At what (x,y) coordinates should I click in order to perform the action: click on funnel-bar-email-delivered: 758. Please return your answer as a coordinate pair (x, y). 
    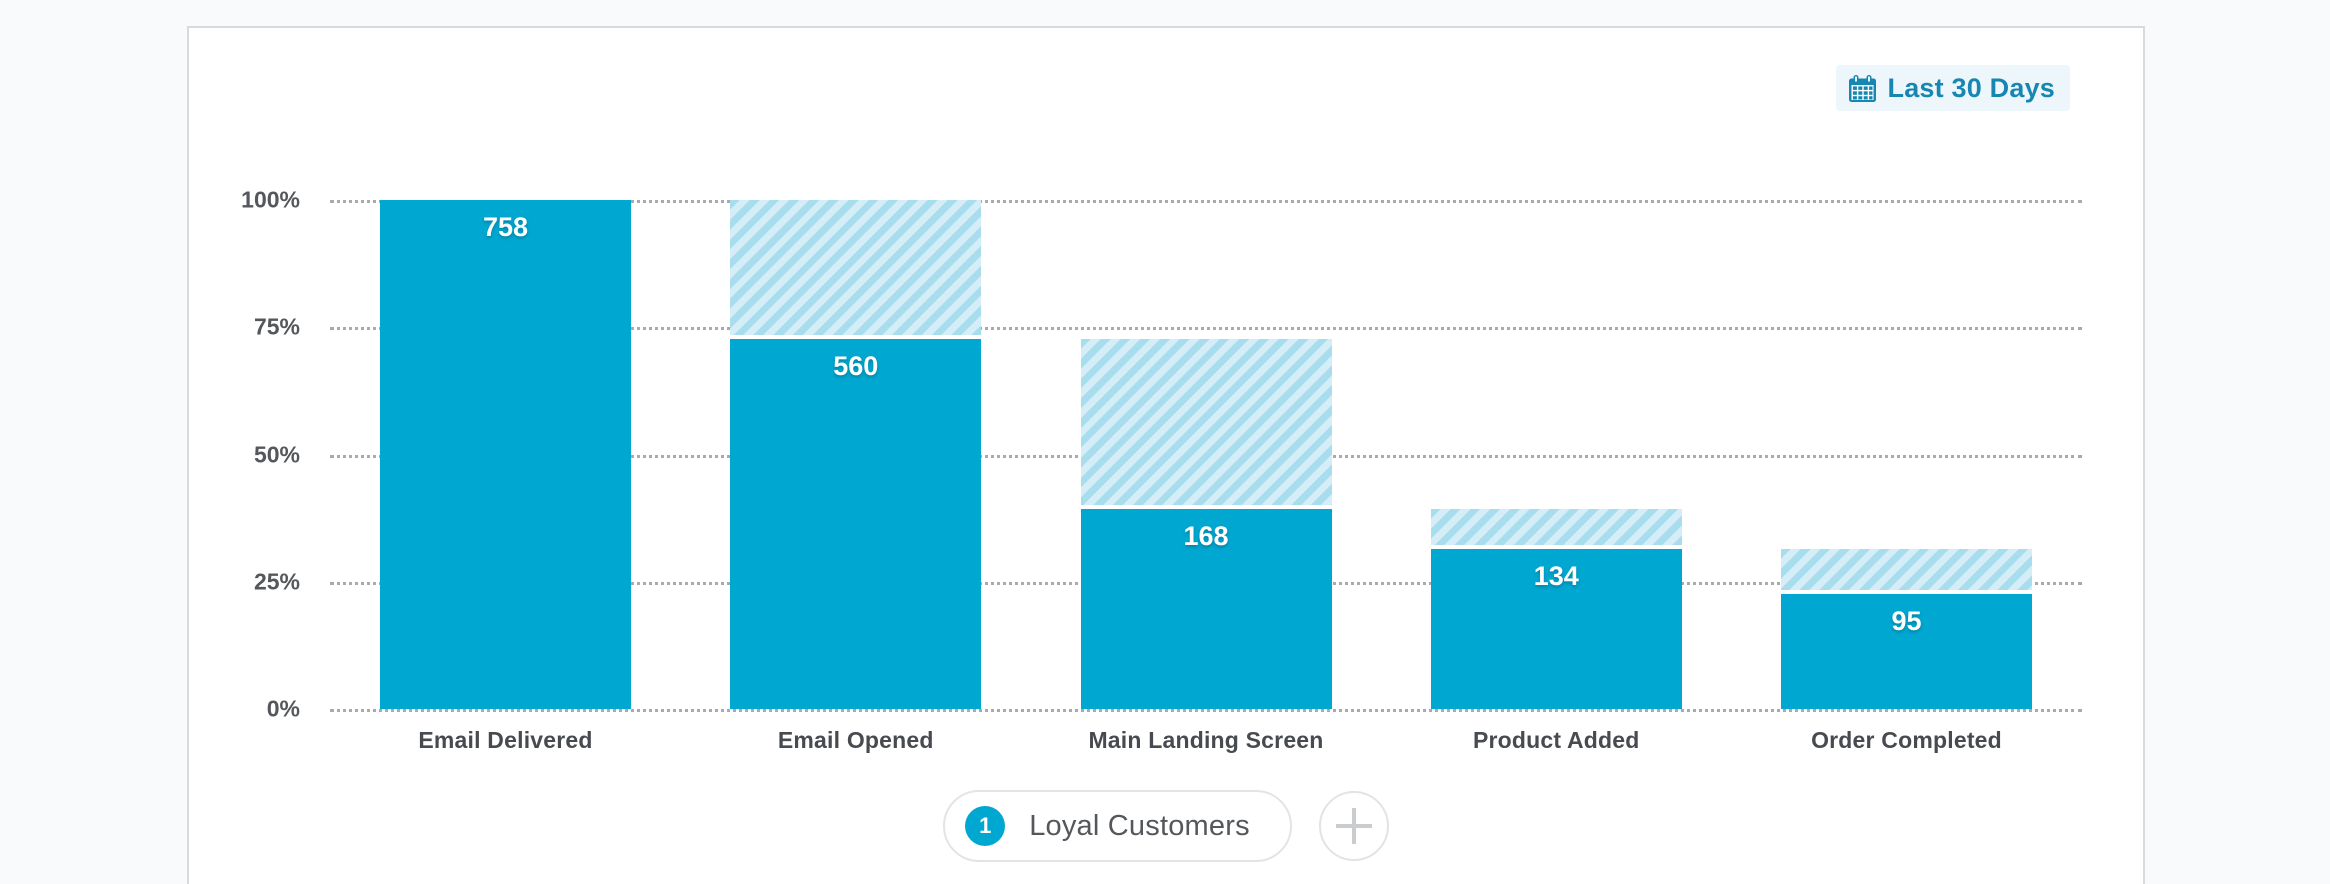
    Looking at the image, I should click on (505, 454).